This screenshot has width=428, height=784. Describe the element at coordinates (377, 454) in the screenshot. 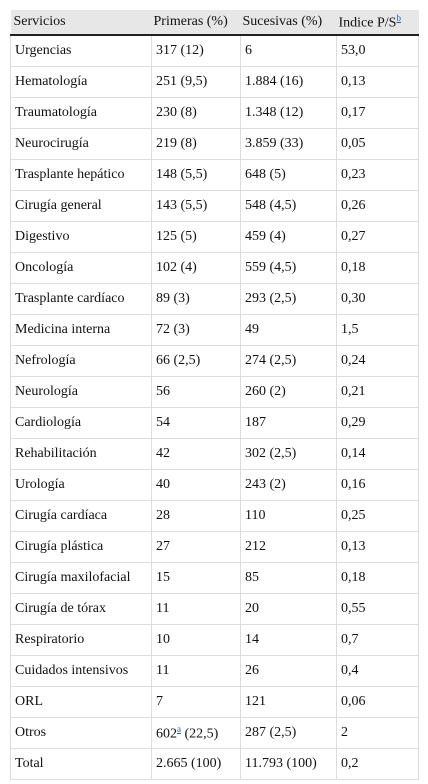

I see `cell-indice: 0,14` at that location.